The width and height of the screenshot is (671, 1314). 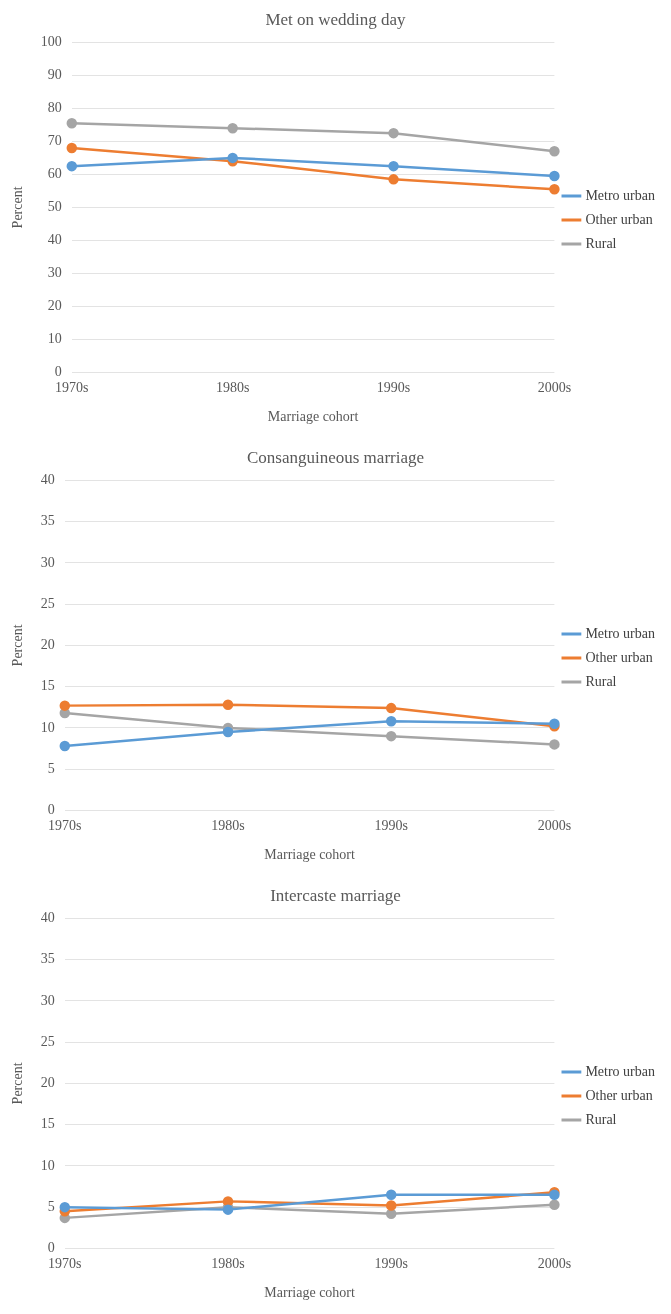 I want to click on y-tick-label: 50, so click(x=54, y=207).